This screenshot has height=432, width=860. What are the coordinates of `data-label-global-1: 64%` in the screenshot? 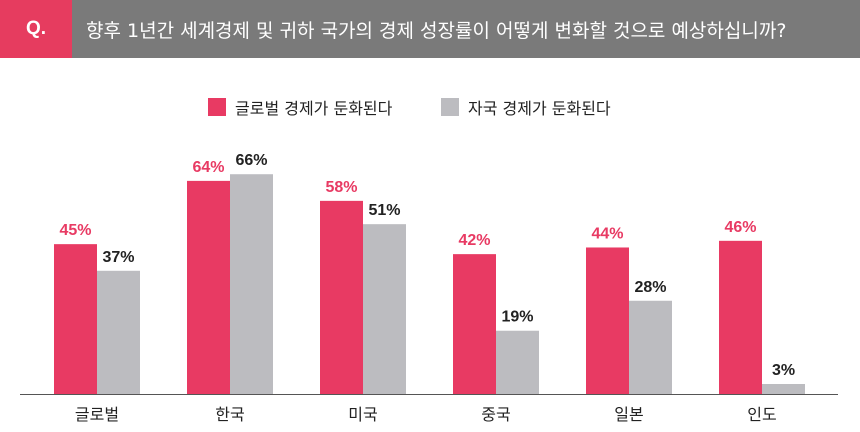 It's located at (208, 167).